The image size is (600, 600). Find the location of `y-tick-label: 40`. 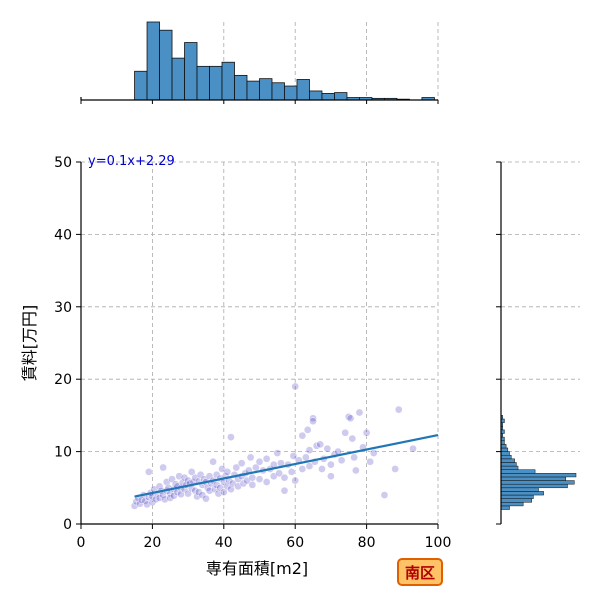

y-tick-label: 40 is located at coordinates (63, 235).